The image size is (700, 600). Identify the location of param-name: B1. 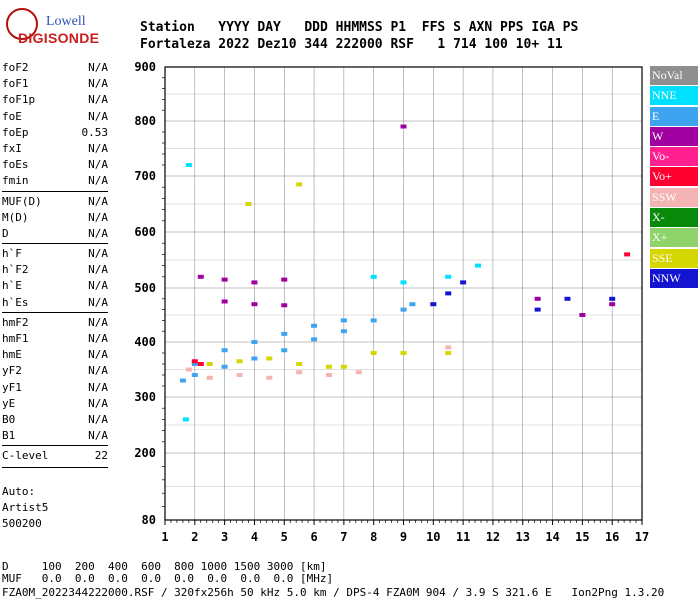
(9, 436).